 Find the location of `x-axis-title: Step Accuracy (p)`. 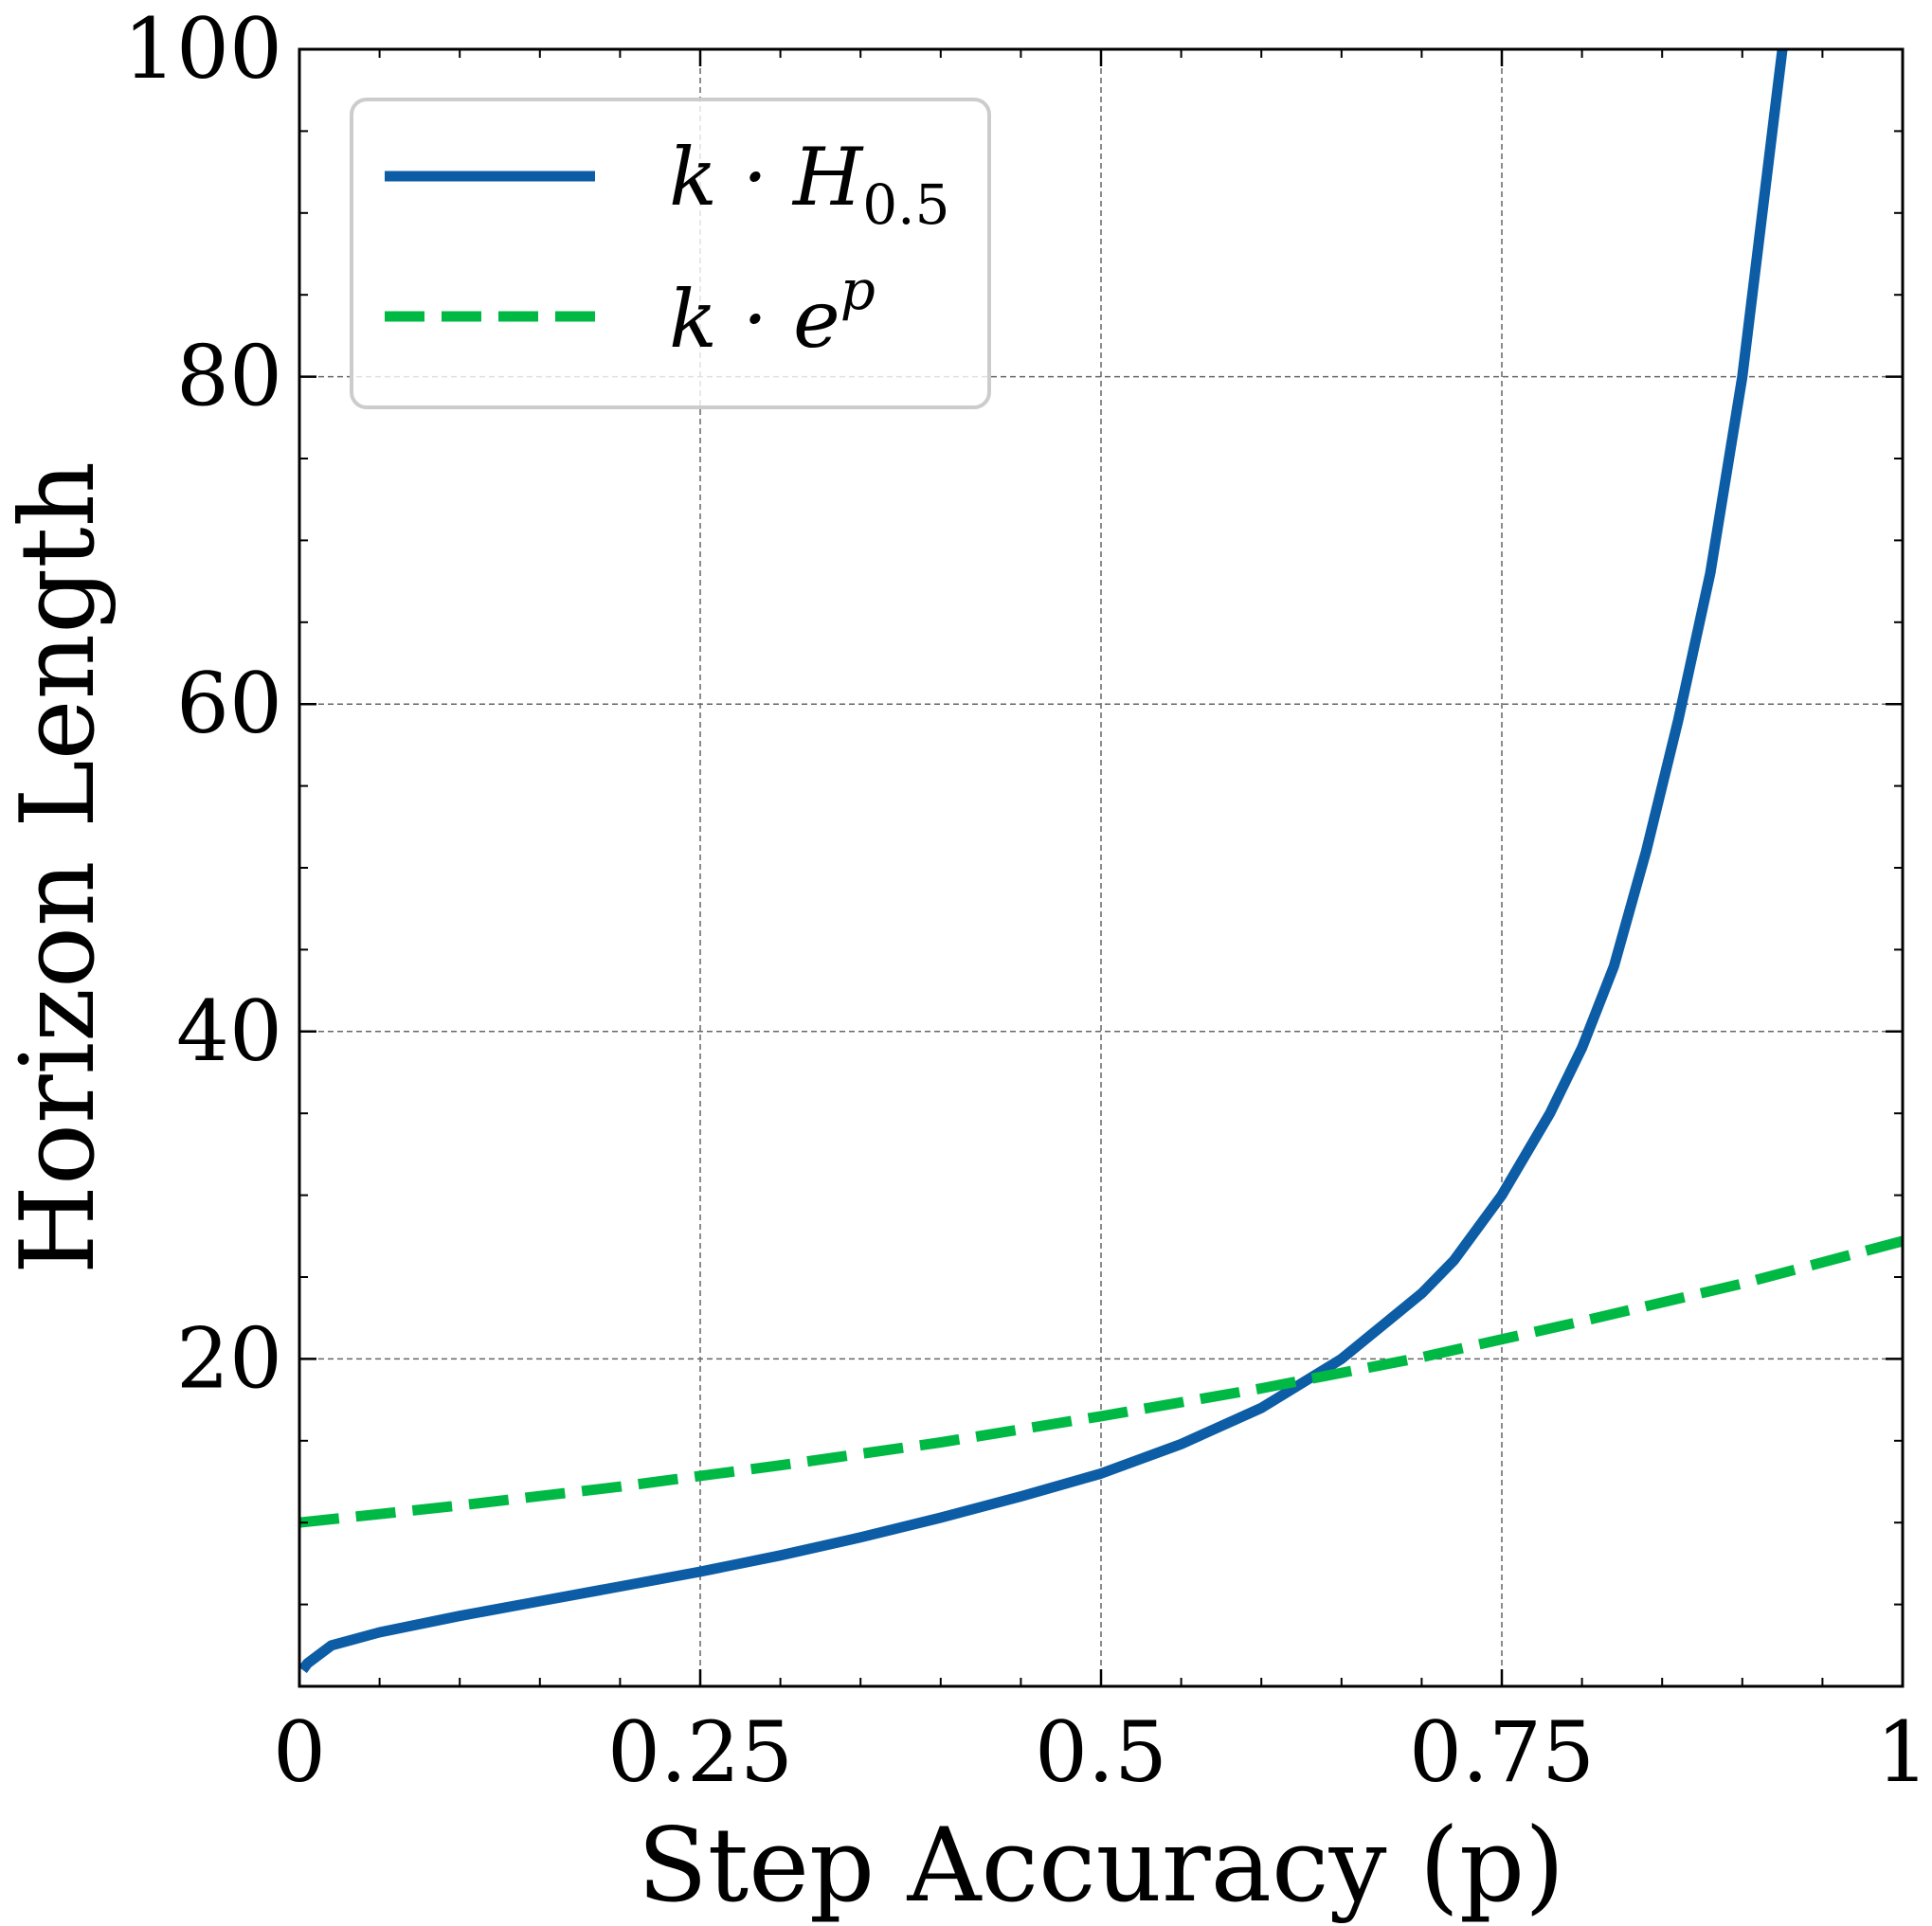

x-axis-title: Step Accuracy (p) is located at coordinates (1101, 1866).